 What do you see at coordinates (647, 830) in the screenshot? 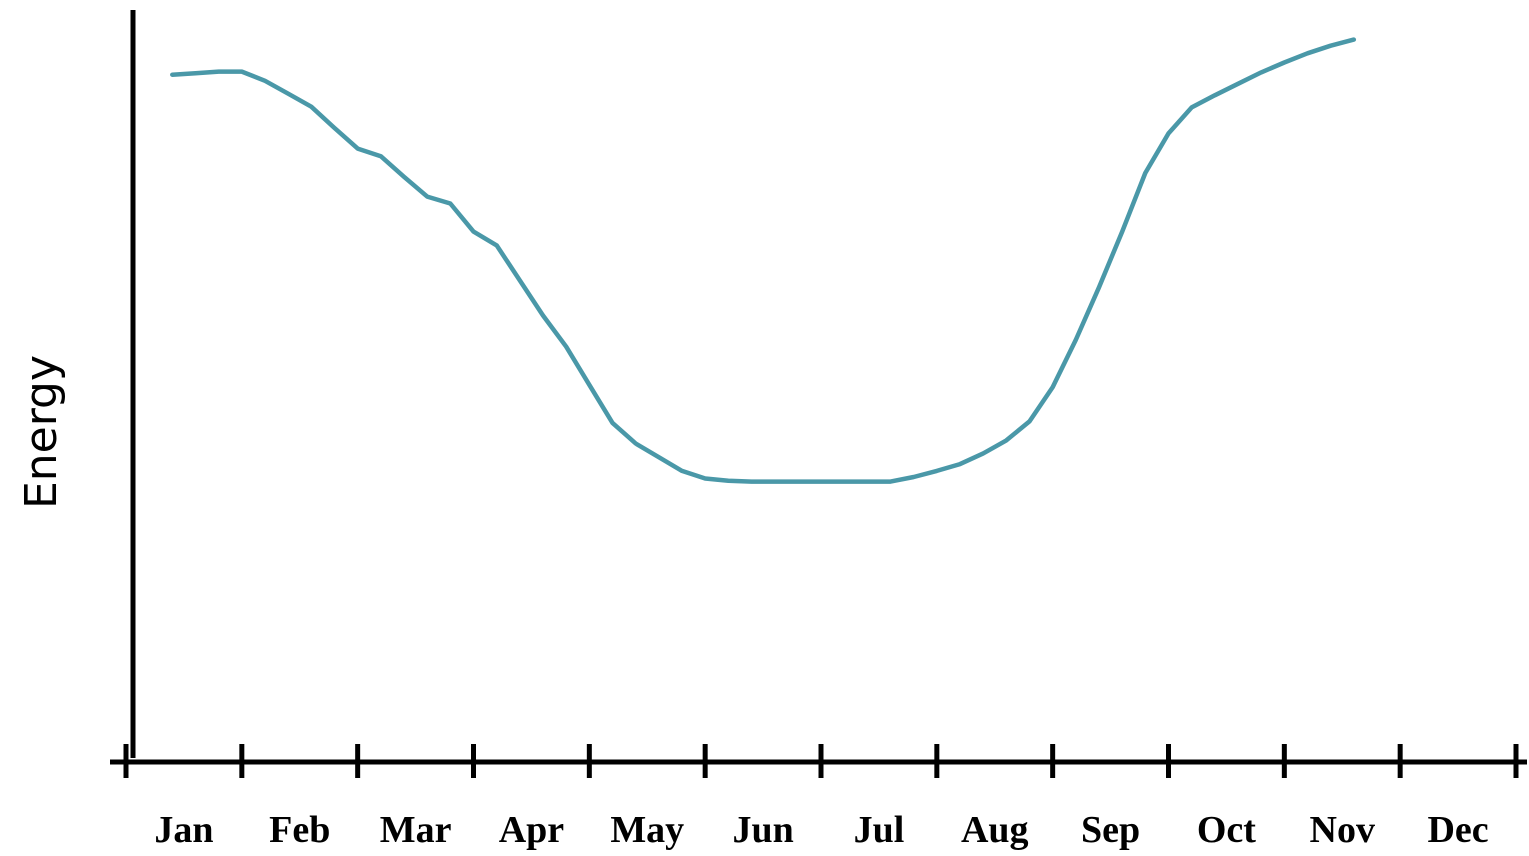
I see `x-tick-label-may: May` at bounding box center [647, 830].